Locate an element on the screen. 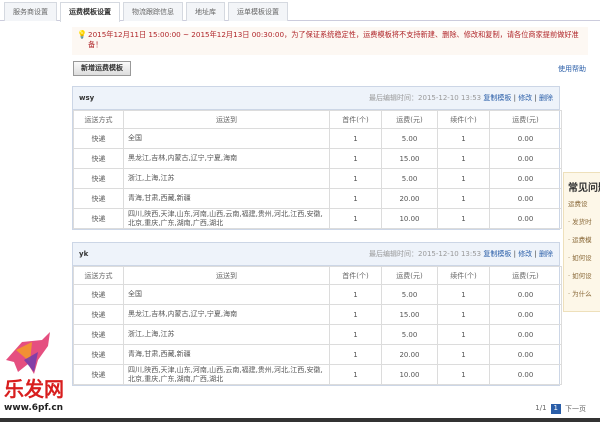 This screenshot has width=600, height=422. table-header: 运送方式 运送到 首件(个) 运费(元) 续件(个) 运费(元) is located at coordinates (317, 119).